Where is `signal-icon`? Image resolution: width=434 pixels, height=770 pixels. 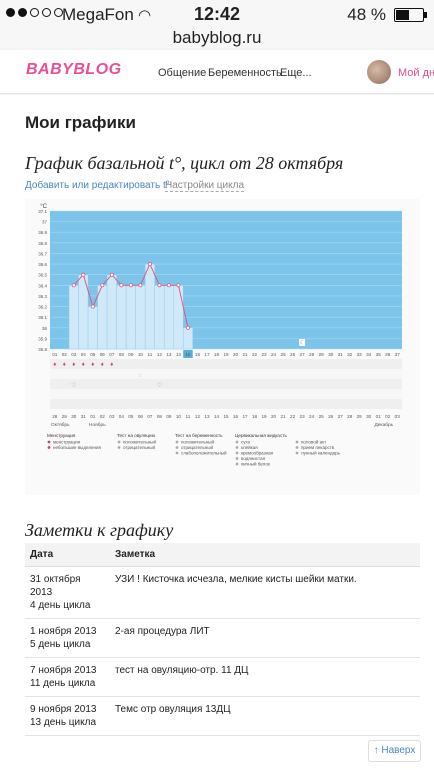
signal-icon is located at coordinates (34, 12).